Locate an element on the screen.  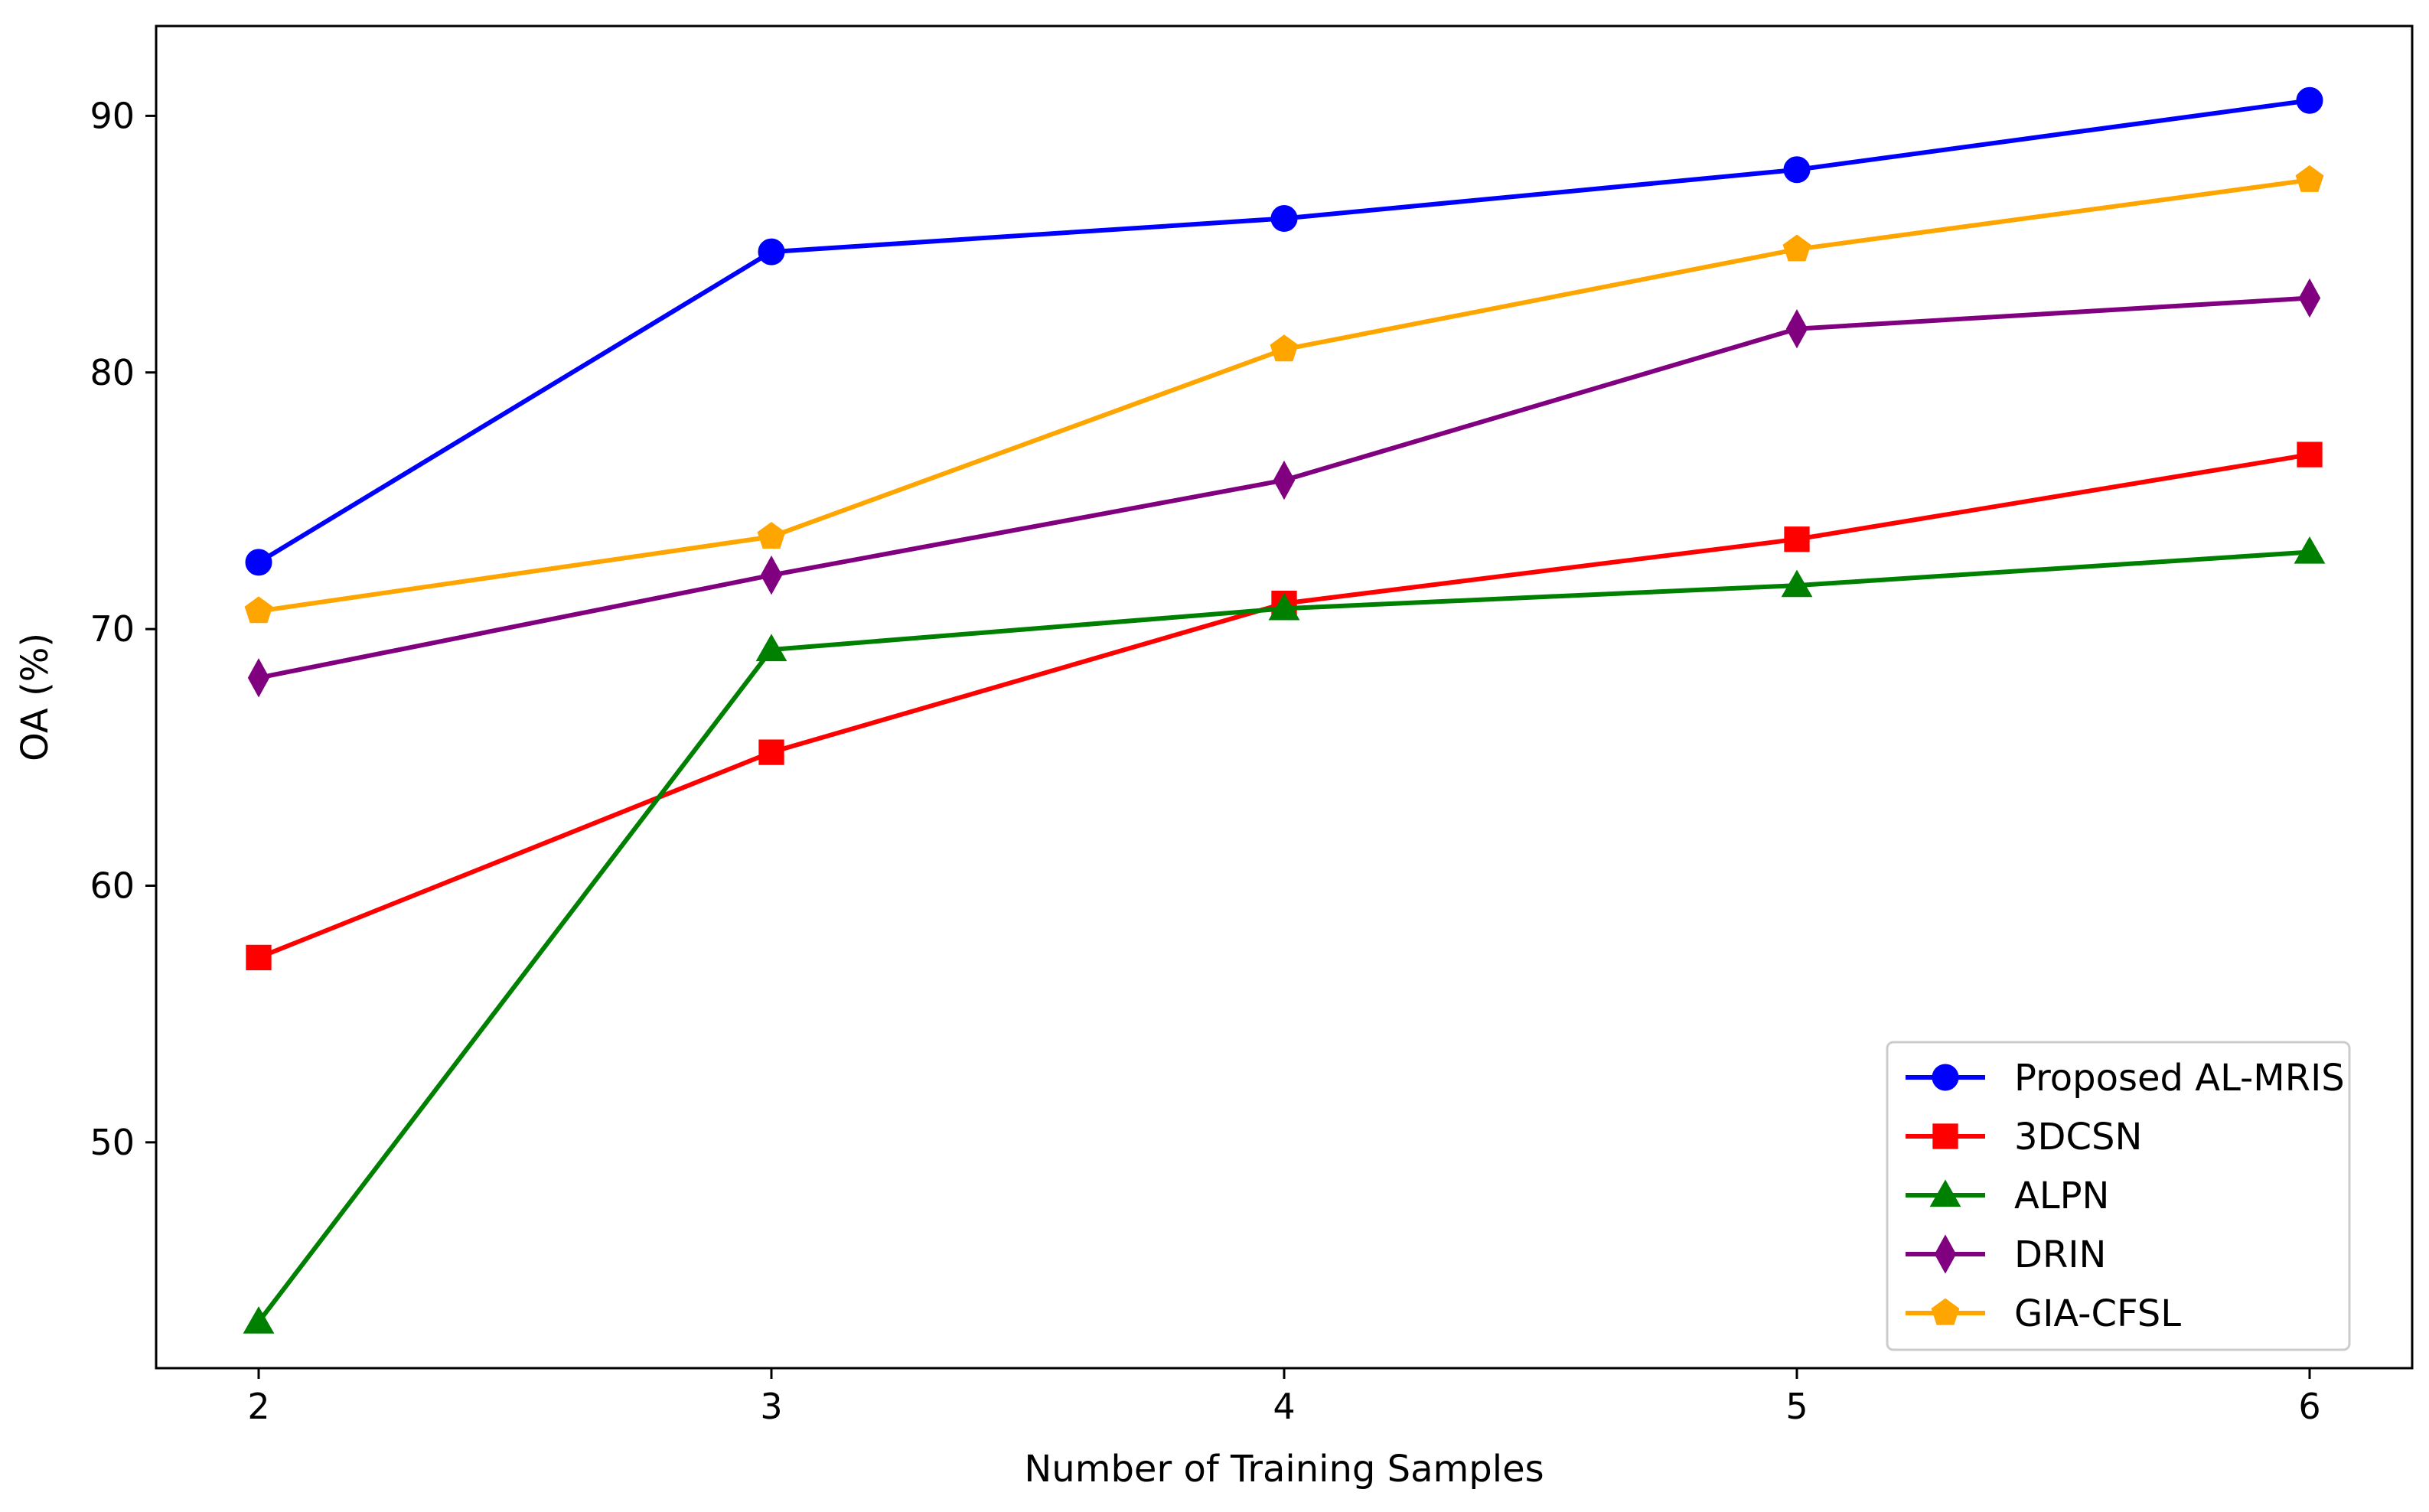
legend: Proposed AL-MRIS 3DCSN ALPN DRIN GIA-CFSL is located at coordinates (2118, 1196).